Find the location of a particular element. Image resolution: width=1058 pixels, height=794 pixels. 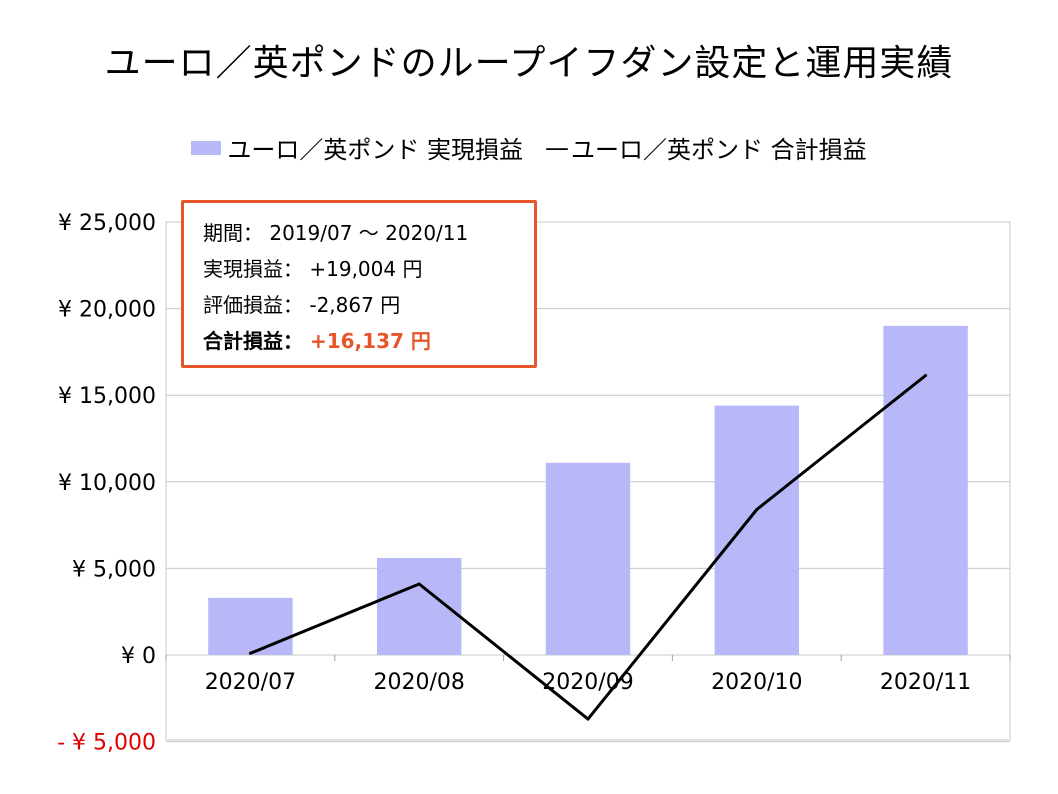

realized-value: +19,004 円 is located at coordinates (366, 269).